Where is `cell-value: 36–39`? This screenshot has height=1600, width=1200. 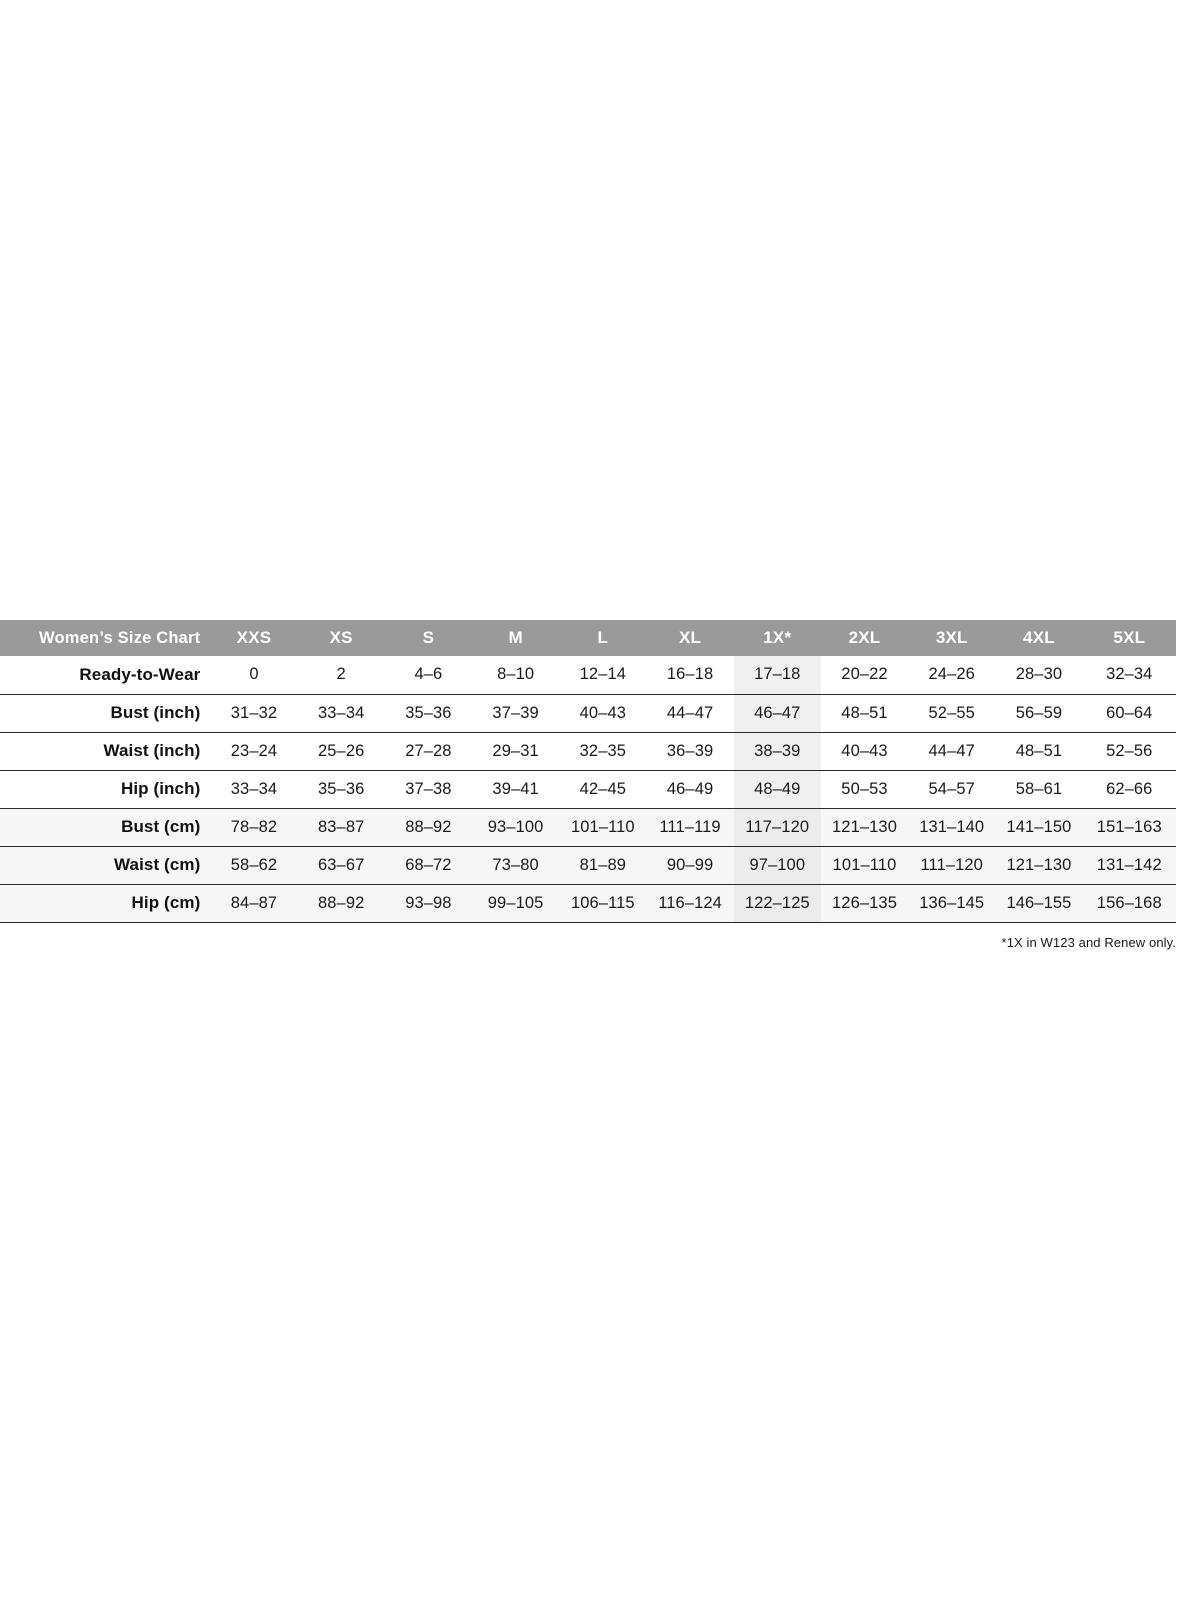
cell-value: 36–39 is located at coordinates (690, 750).